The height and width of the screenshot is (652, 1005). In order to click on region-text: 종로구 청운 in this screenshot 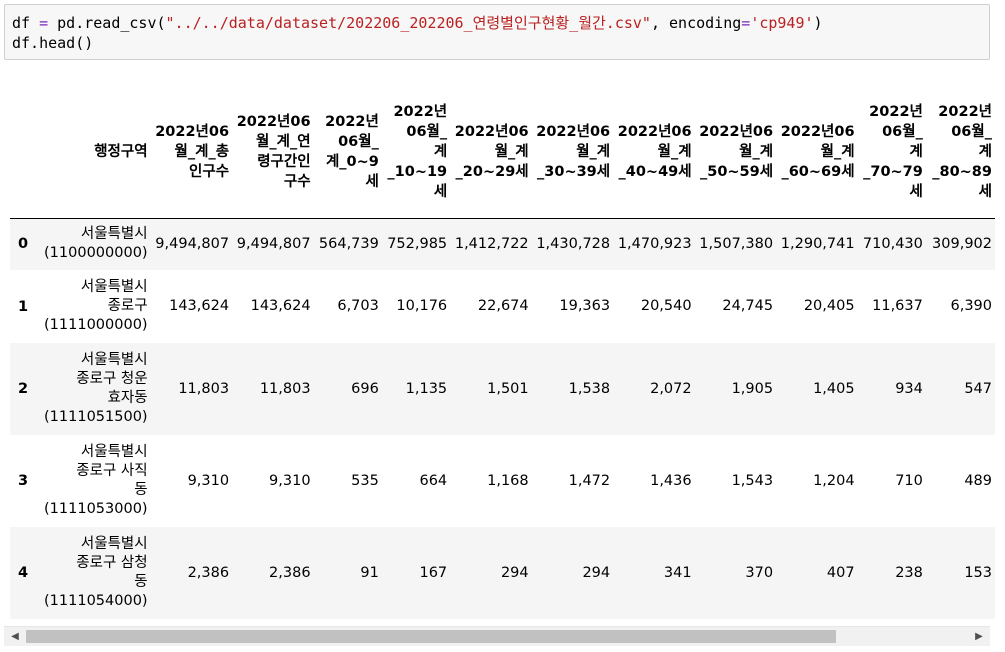, I will do `click(112, 379)`.